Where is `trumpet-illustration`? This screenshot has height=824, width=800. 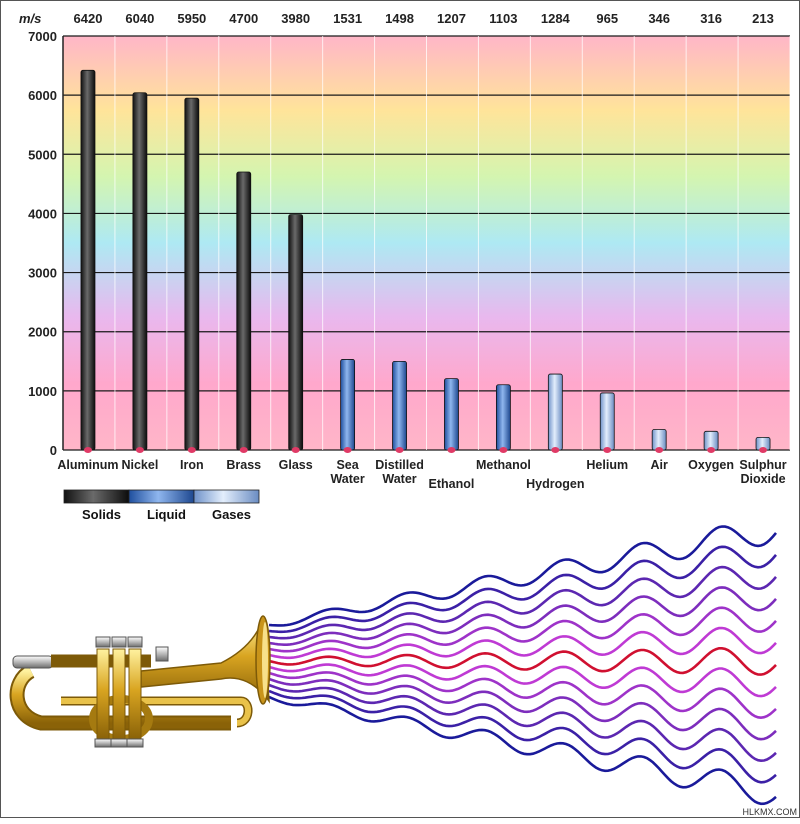 trumpet-illustration is located at coordinates (140, 681).